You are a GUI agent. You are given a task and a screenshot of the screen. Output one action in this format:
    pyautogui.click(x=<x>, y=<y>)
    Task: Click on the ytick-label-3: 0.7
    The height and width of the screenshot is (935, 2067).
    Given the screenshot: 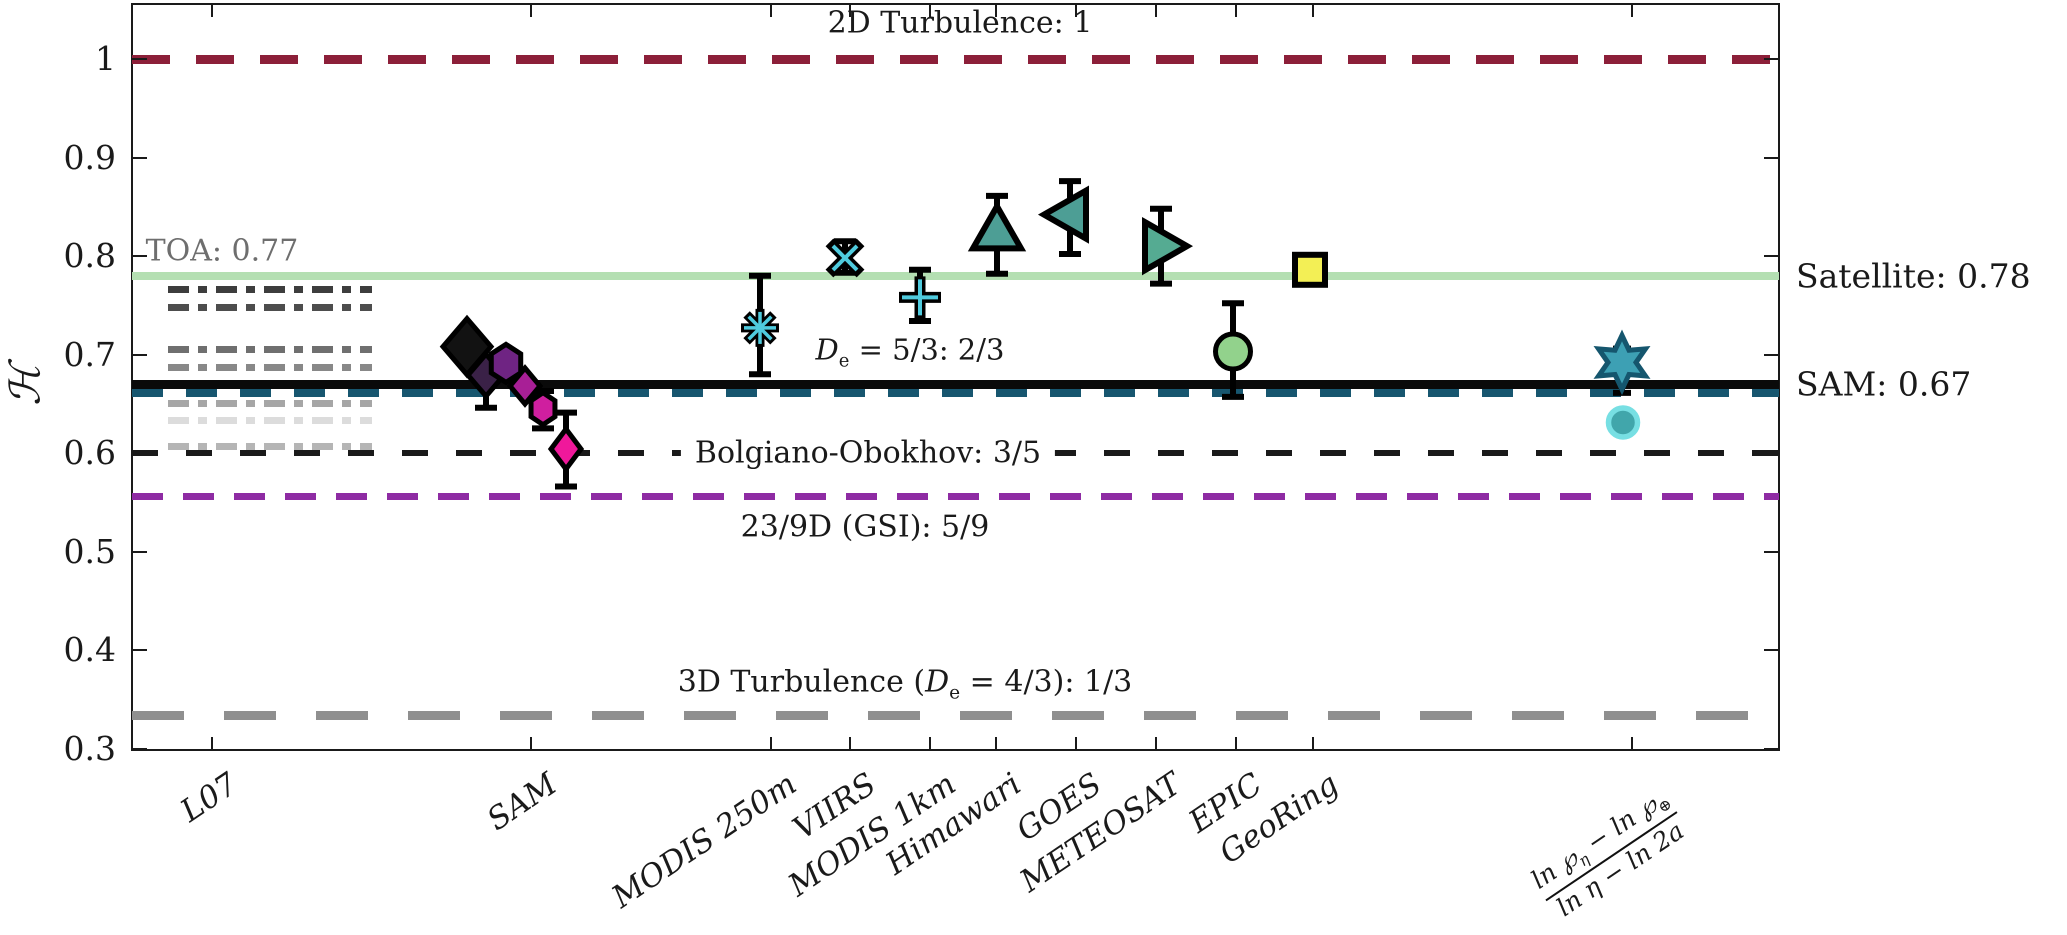 What is the action you would take?
    pyautogui.click(x=89, y=354)
    